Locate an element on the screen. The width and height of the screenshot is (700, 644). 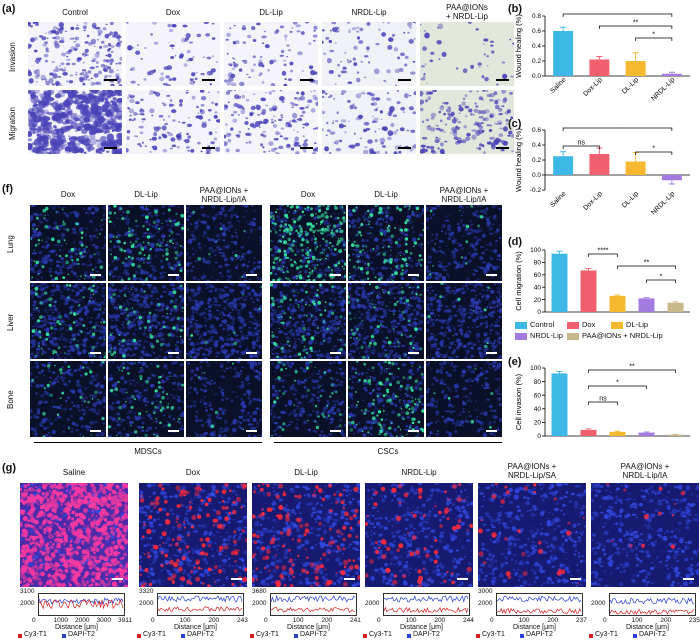
x-tick-label: NRDL-Lip is located at coordinates (663, 203).